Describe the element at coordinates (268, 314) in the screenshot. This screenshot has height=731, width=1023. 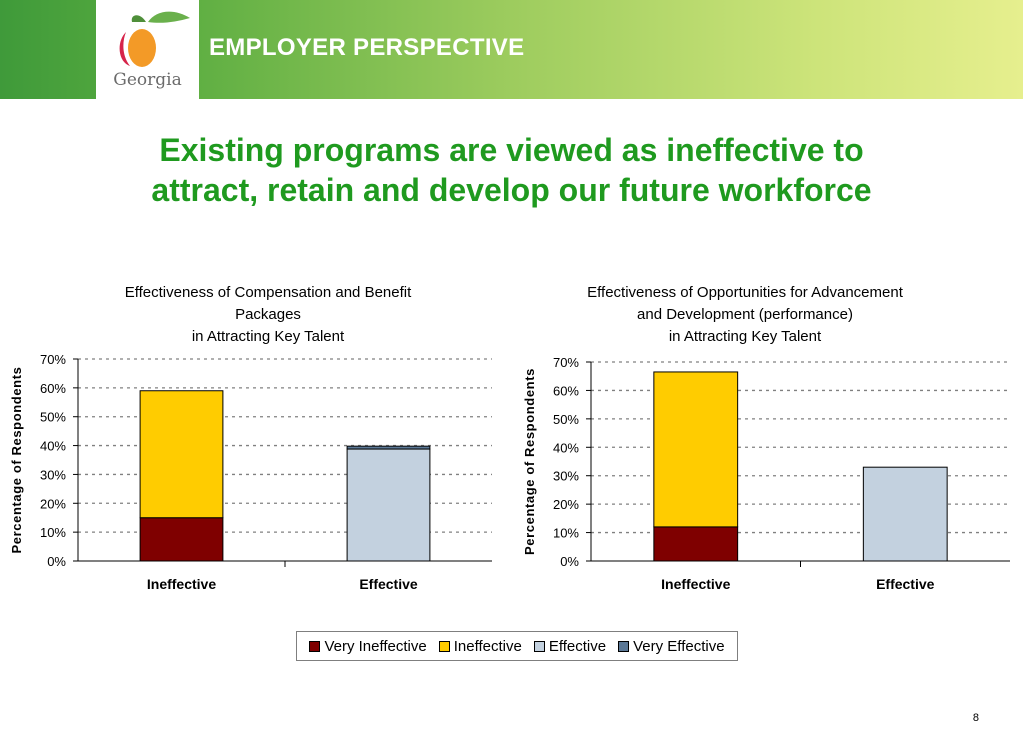
I see `chart-title-line: Packages` at that location.